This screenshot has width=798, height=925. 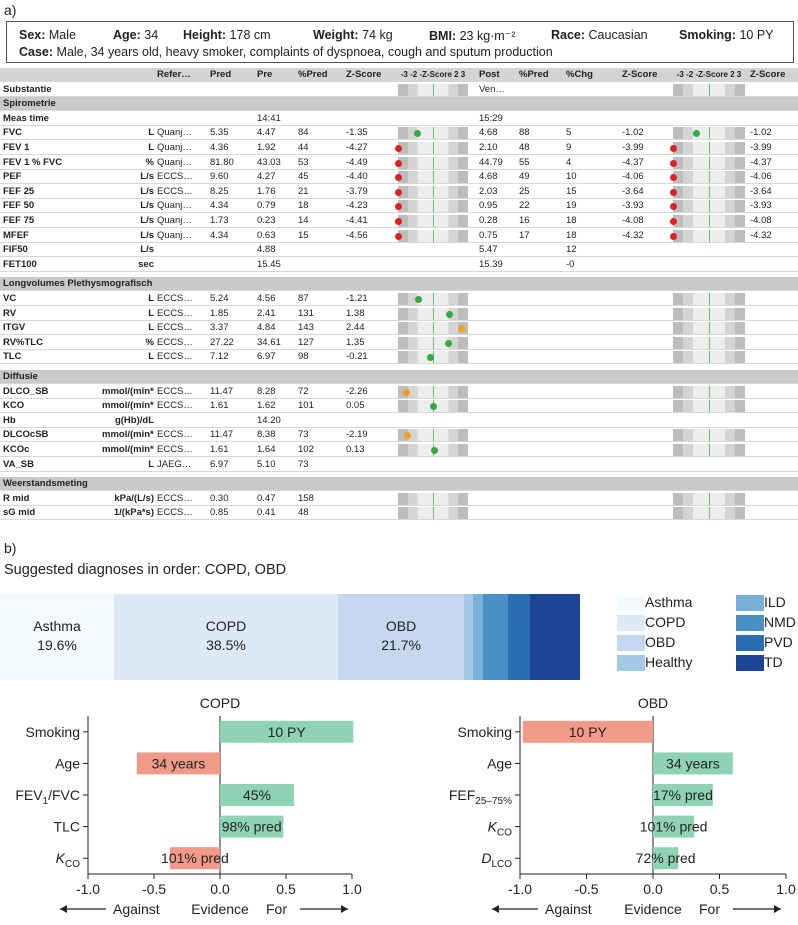 I want to click on legend-label: OBD, so click(x=660, y=642).